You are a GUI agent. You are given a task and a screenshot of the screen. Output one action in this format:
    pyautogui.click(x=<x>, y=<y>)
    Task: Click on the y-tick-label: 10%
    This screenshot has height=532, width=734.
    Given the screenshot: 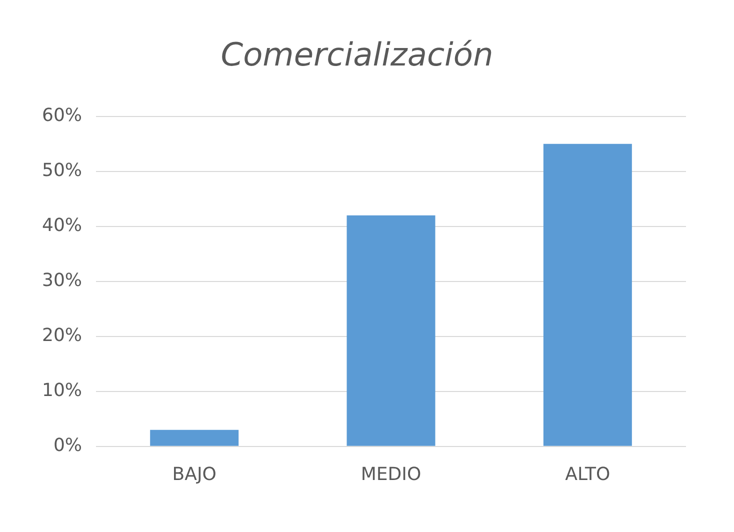 What is the action you would take?
    pyautogui.click(x=62, y=391)
    